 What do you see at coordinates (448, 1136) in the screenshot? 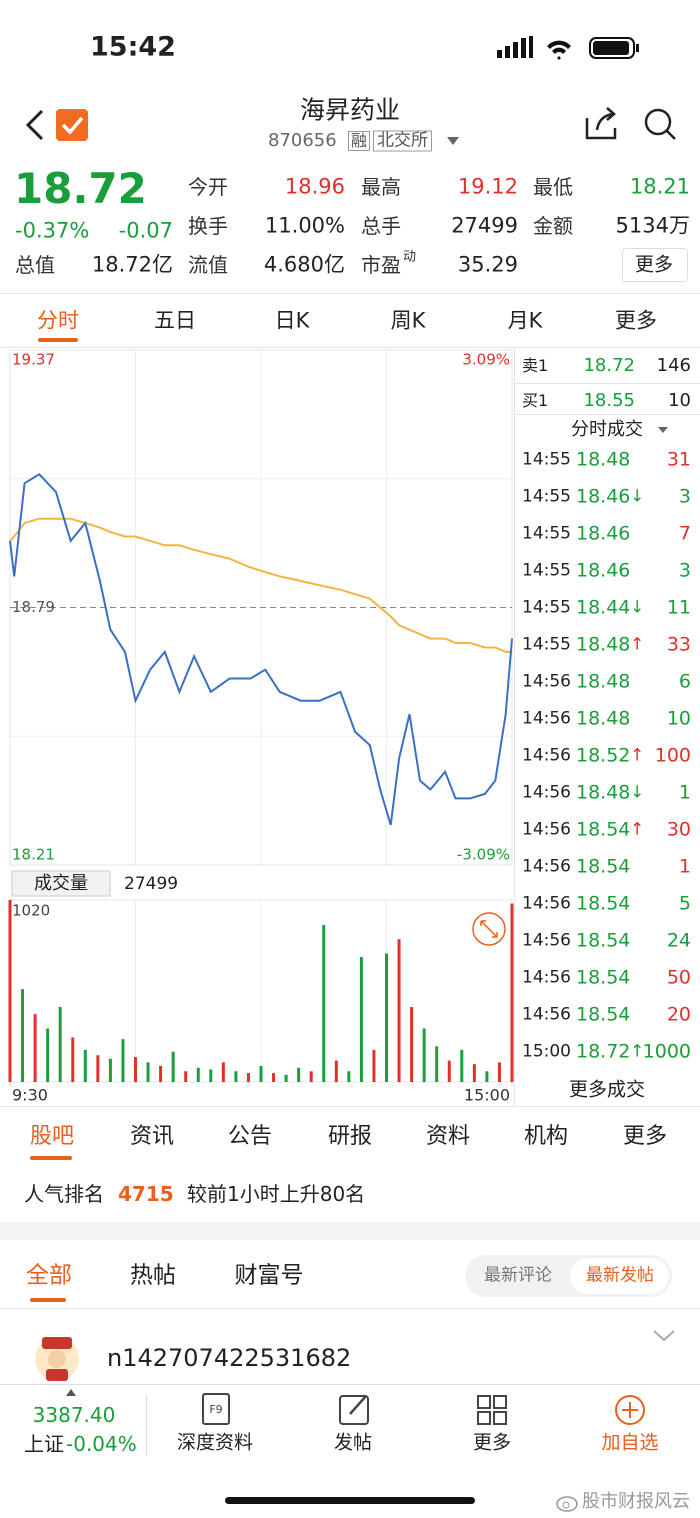
I see `news-tab: 资料` at bounding box center [448, 1136].